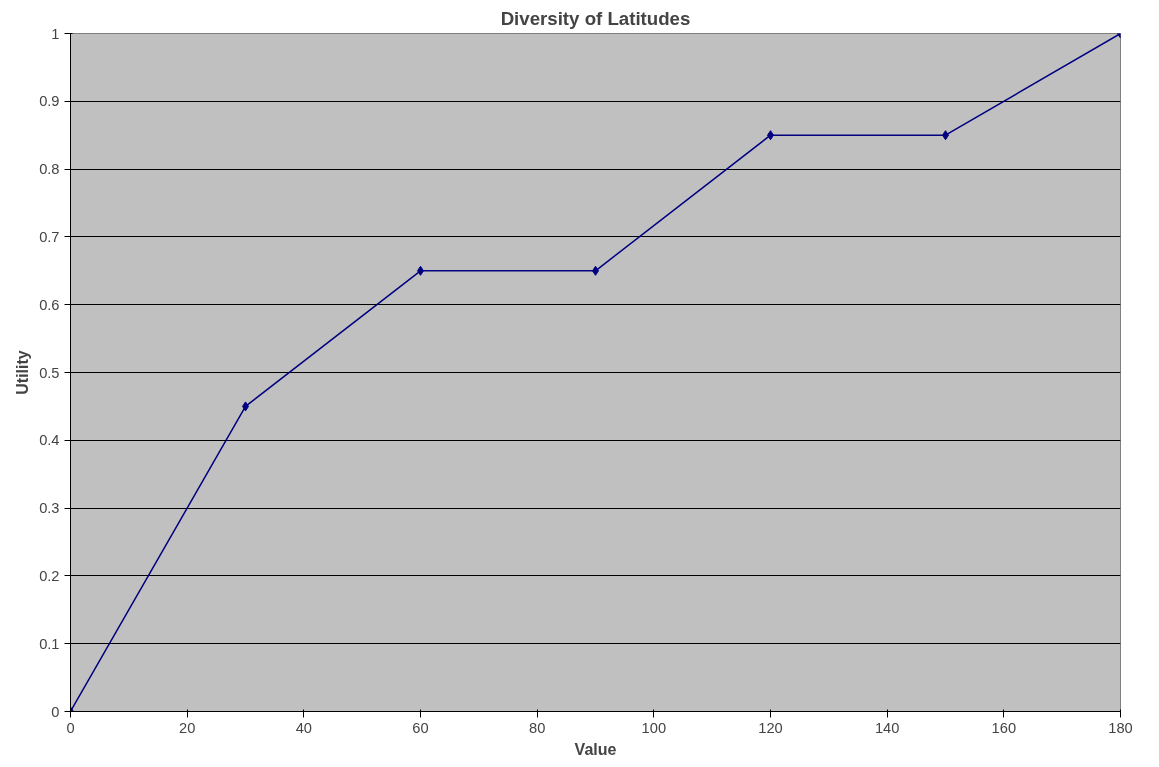 The height and width of the screenshot is (767, 1159). What do you see at coordinates (1120, 727) in the screenshot?
I see `x-tick-label: 180` at bounding box center [1120, 727].